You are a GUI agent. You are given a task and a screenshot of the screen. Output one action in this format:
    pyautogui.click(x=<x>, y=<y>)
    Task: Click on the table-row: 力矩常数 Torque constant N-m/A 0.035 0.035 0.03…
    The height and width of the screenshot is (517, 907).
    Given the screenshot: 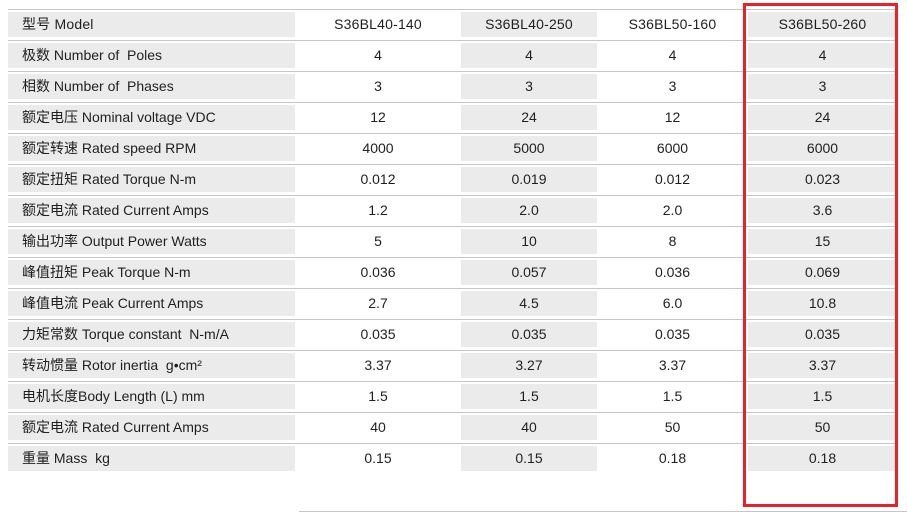 What is the action you would take?
    pyautogui.click(x=452, y=334)
    